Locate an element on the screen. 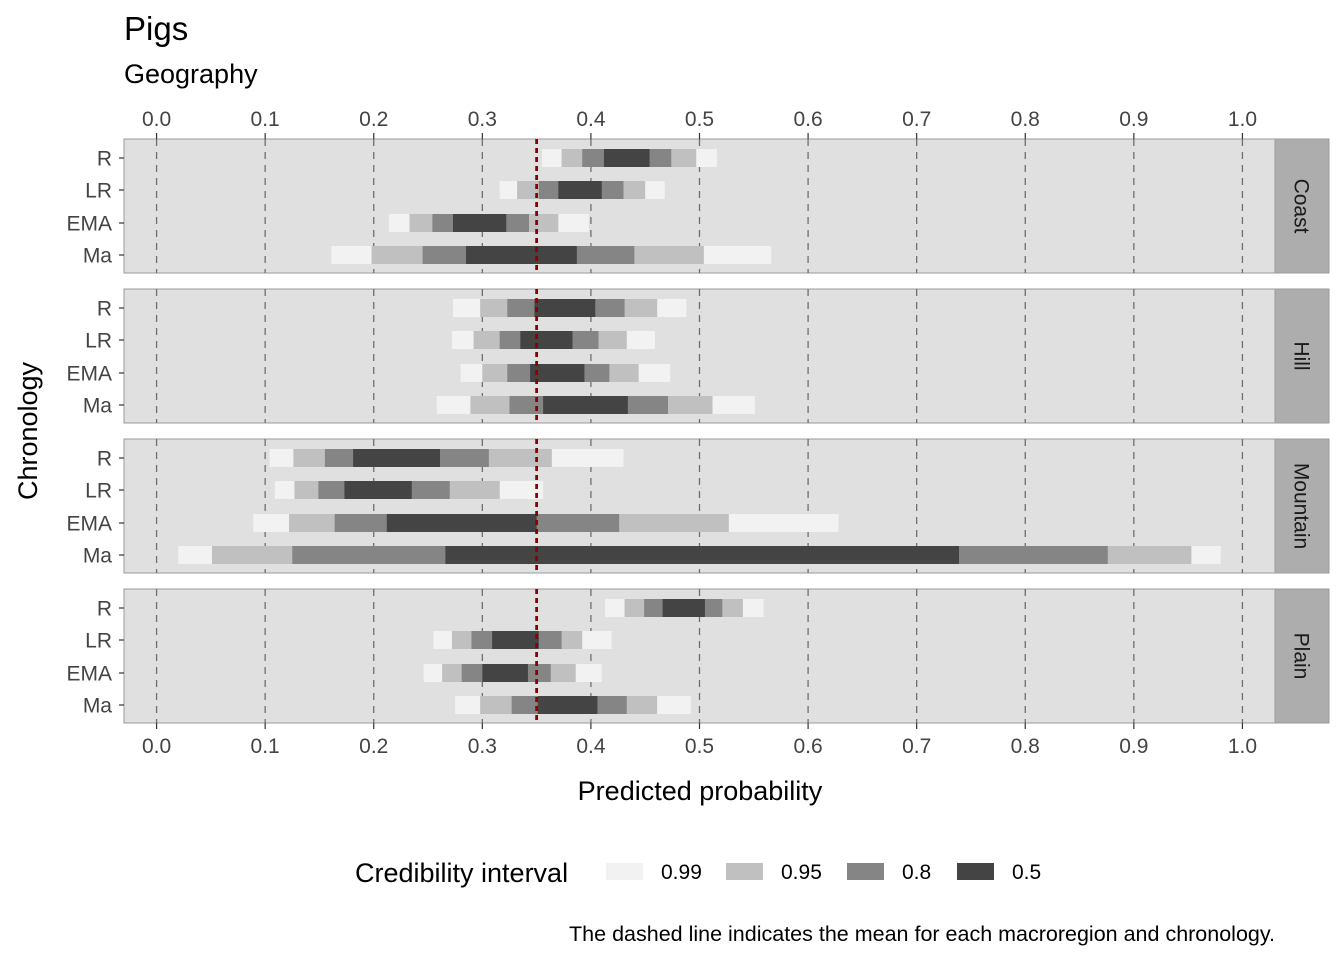 The image size is (1344, 965). x-tick-label-bottom: 0.1 is located at coordinates (265, 746).